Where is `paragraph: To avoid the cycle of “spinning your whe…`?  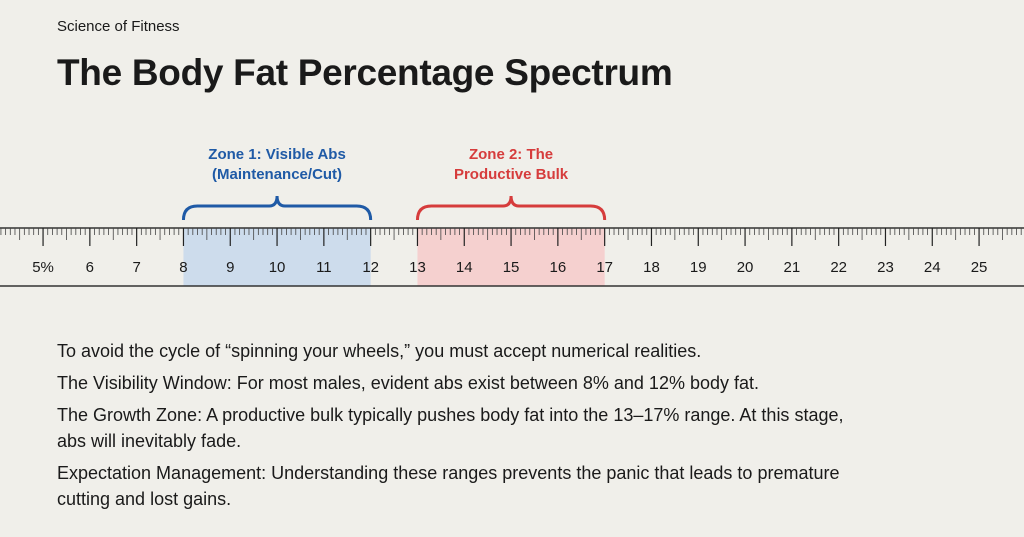
paragraph: To avoid the cycle of “spinning your whe… is located at coordinates (379, 351).